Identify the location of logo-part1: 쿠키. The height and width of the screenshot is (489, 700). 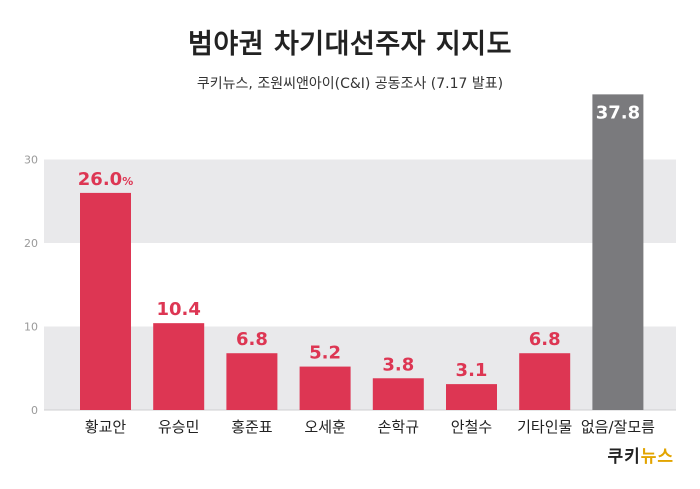
(624, 457).